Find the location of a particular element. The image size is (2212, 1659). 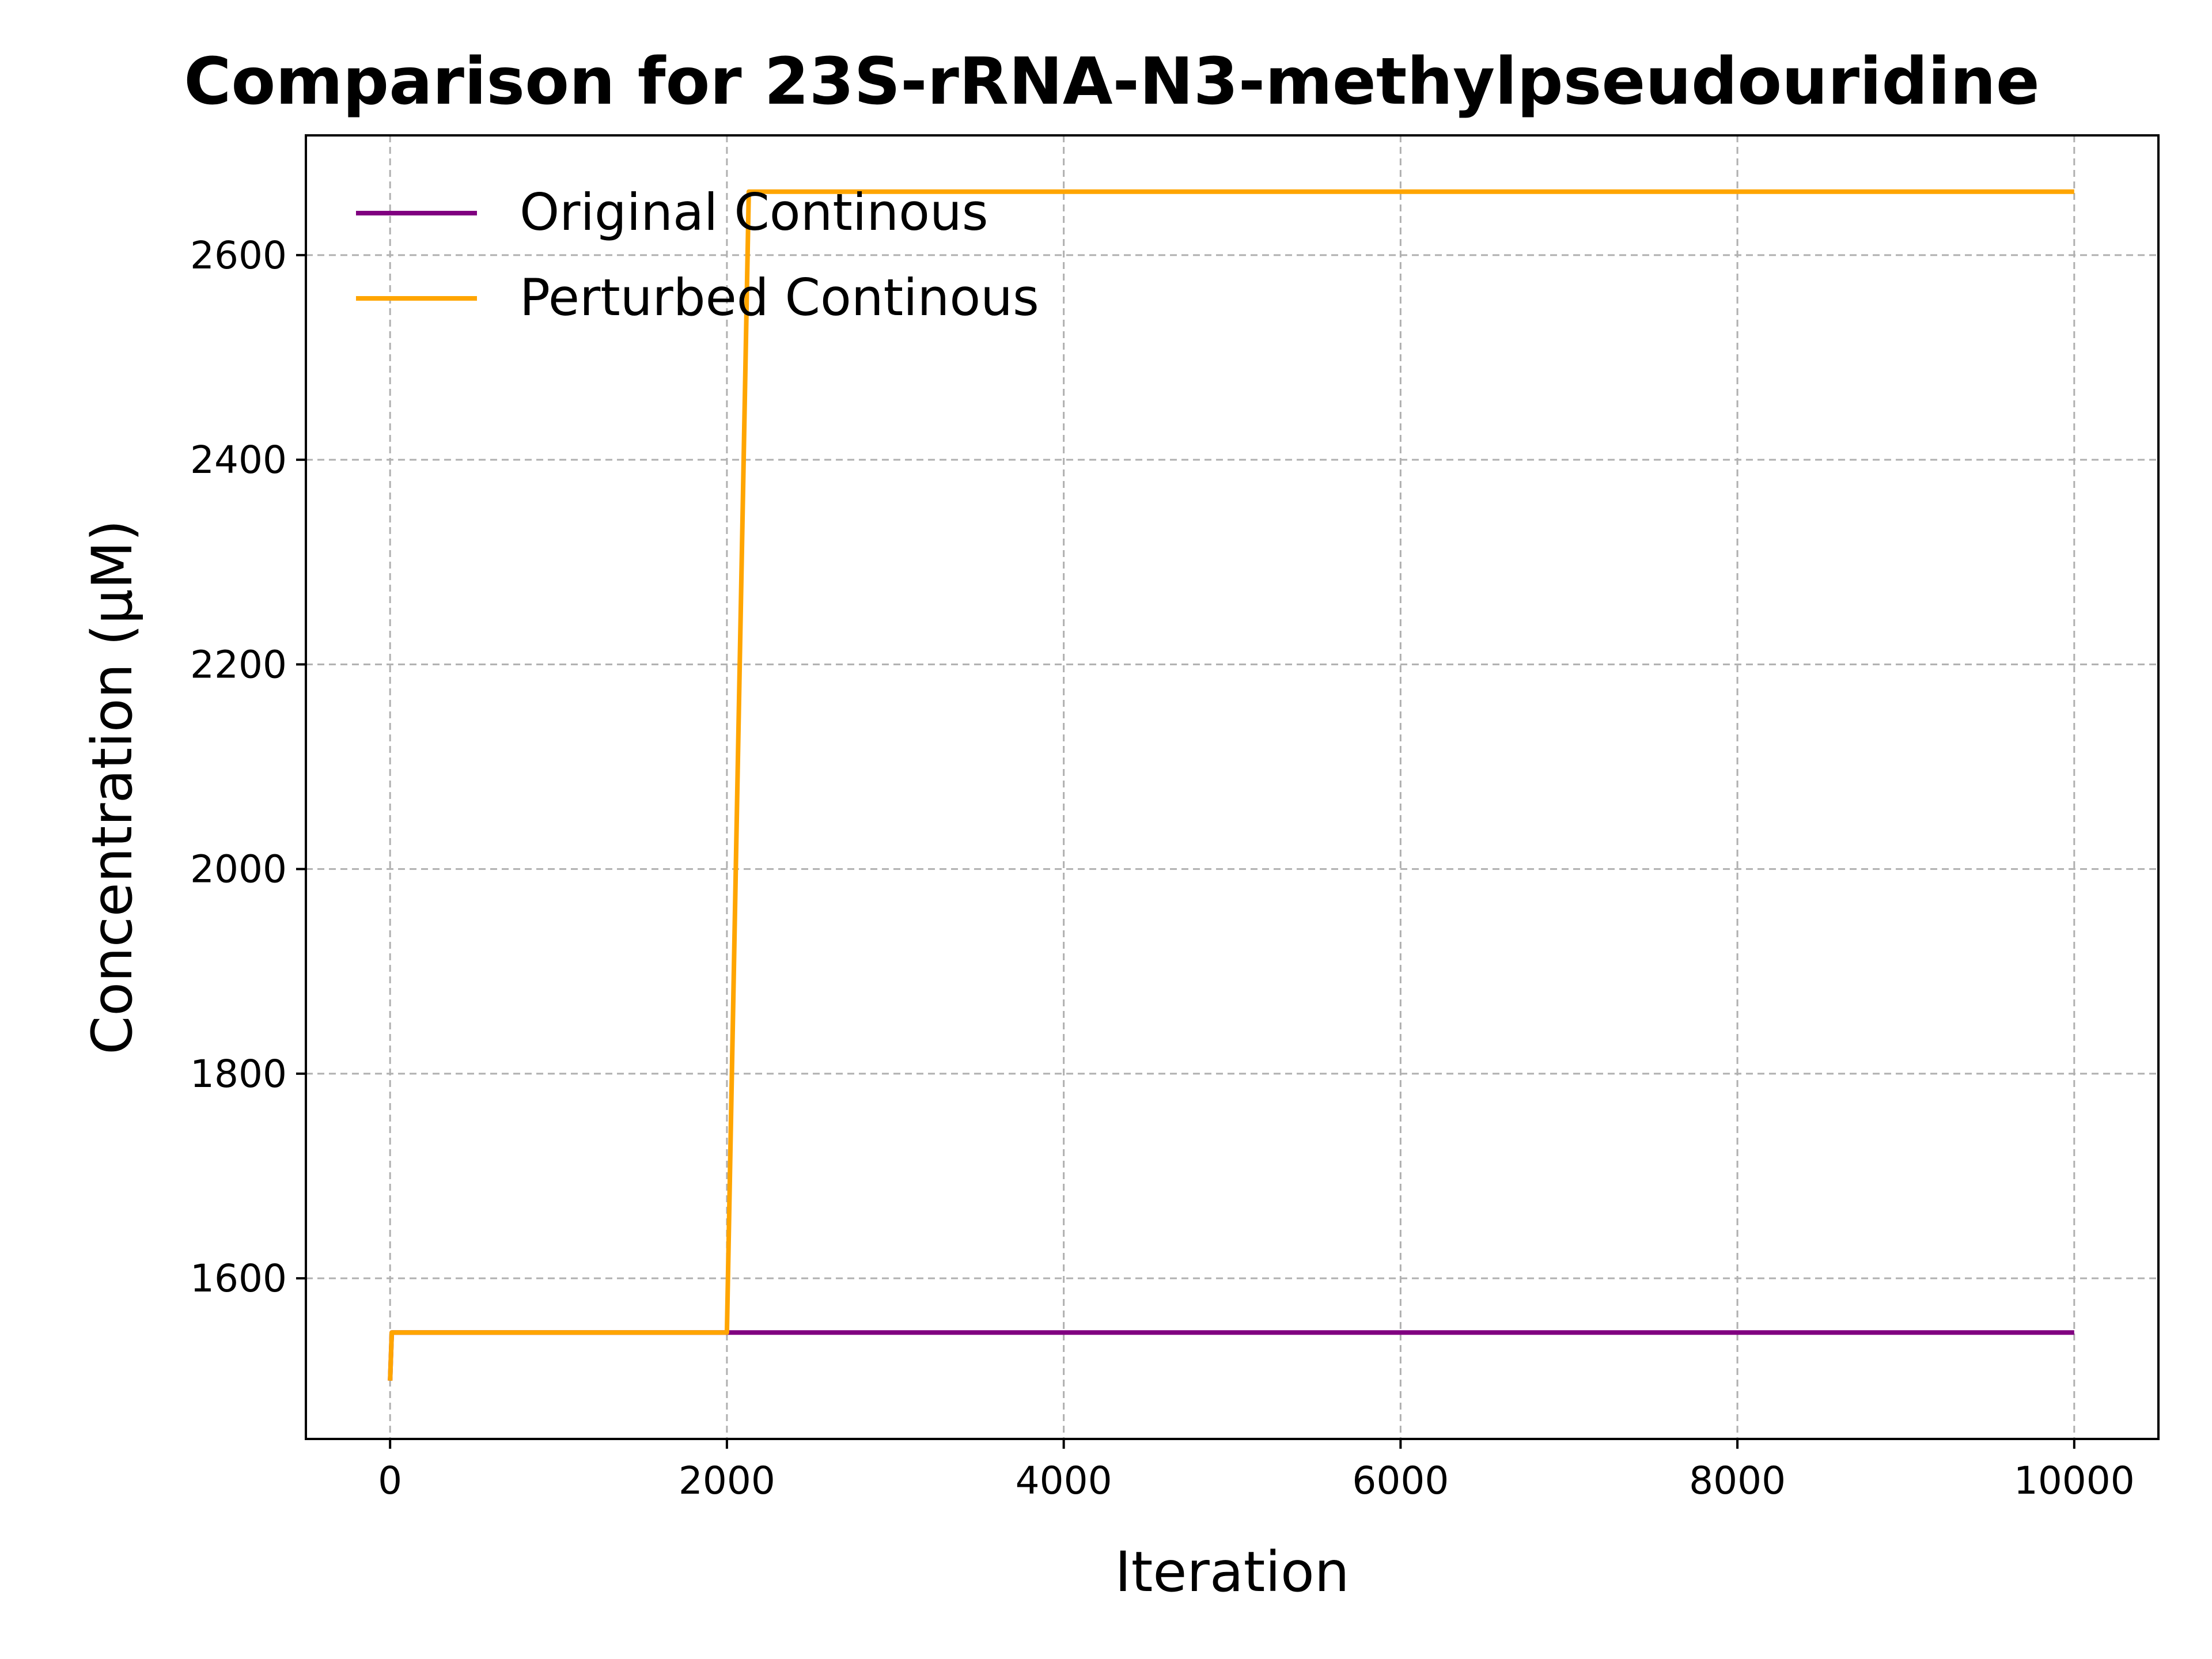

y-tick-label: 1800 is located at coordinates (238, 1074).